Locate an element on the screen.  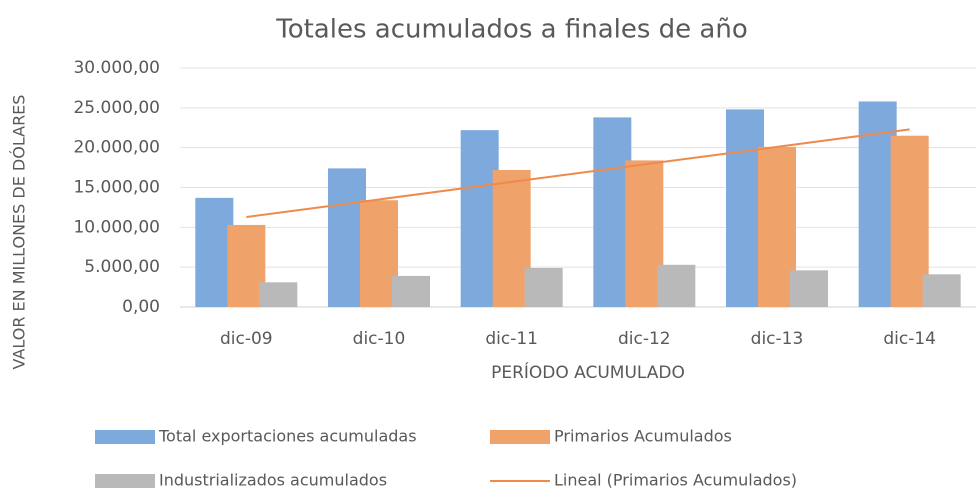
y-axis-label: VALOR EN MILLONES DE DÓLARES is located at coordinates (19, 232).